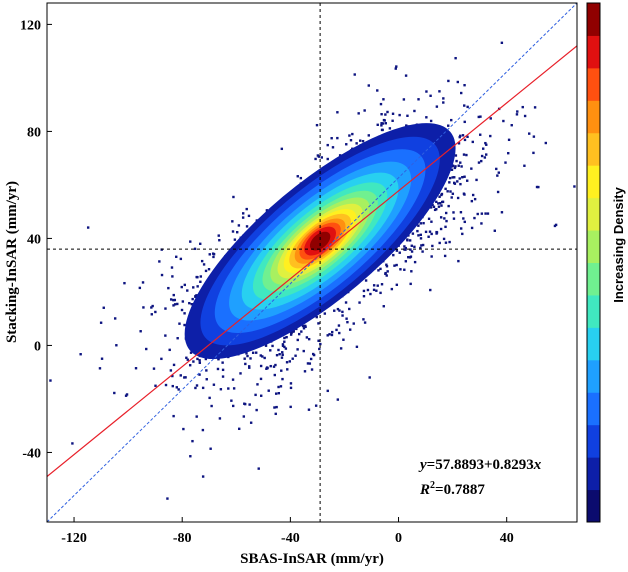  Describe the element at coordinates (12, 262) in the screenshot. I see `y-axis-title: Stacking-InSAR (mm/yr)` at that location.